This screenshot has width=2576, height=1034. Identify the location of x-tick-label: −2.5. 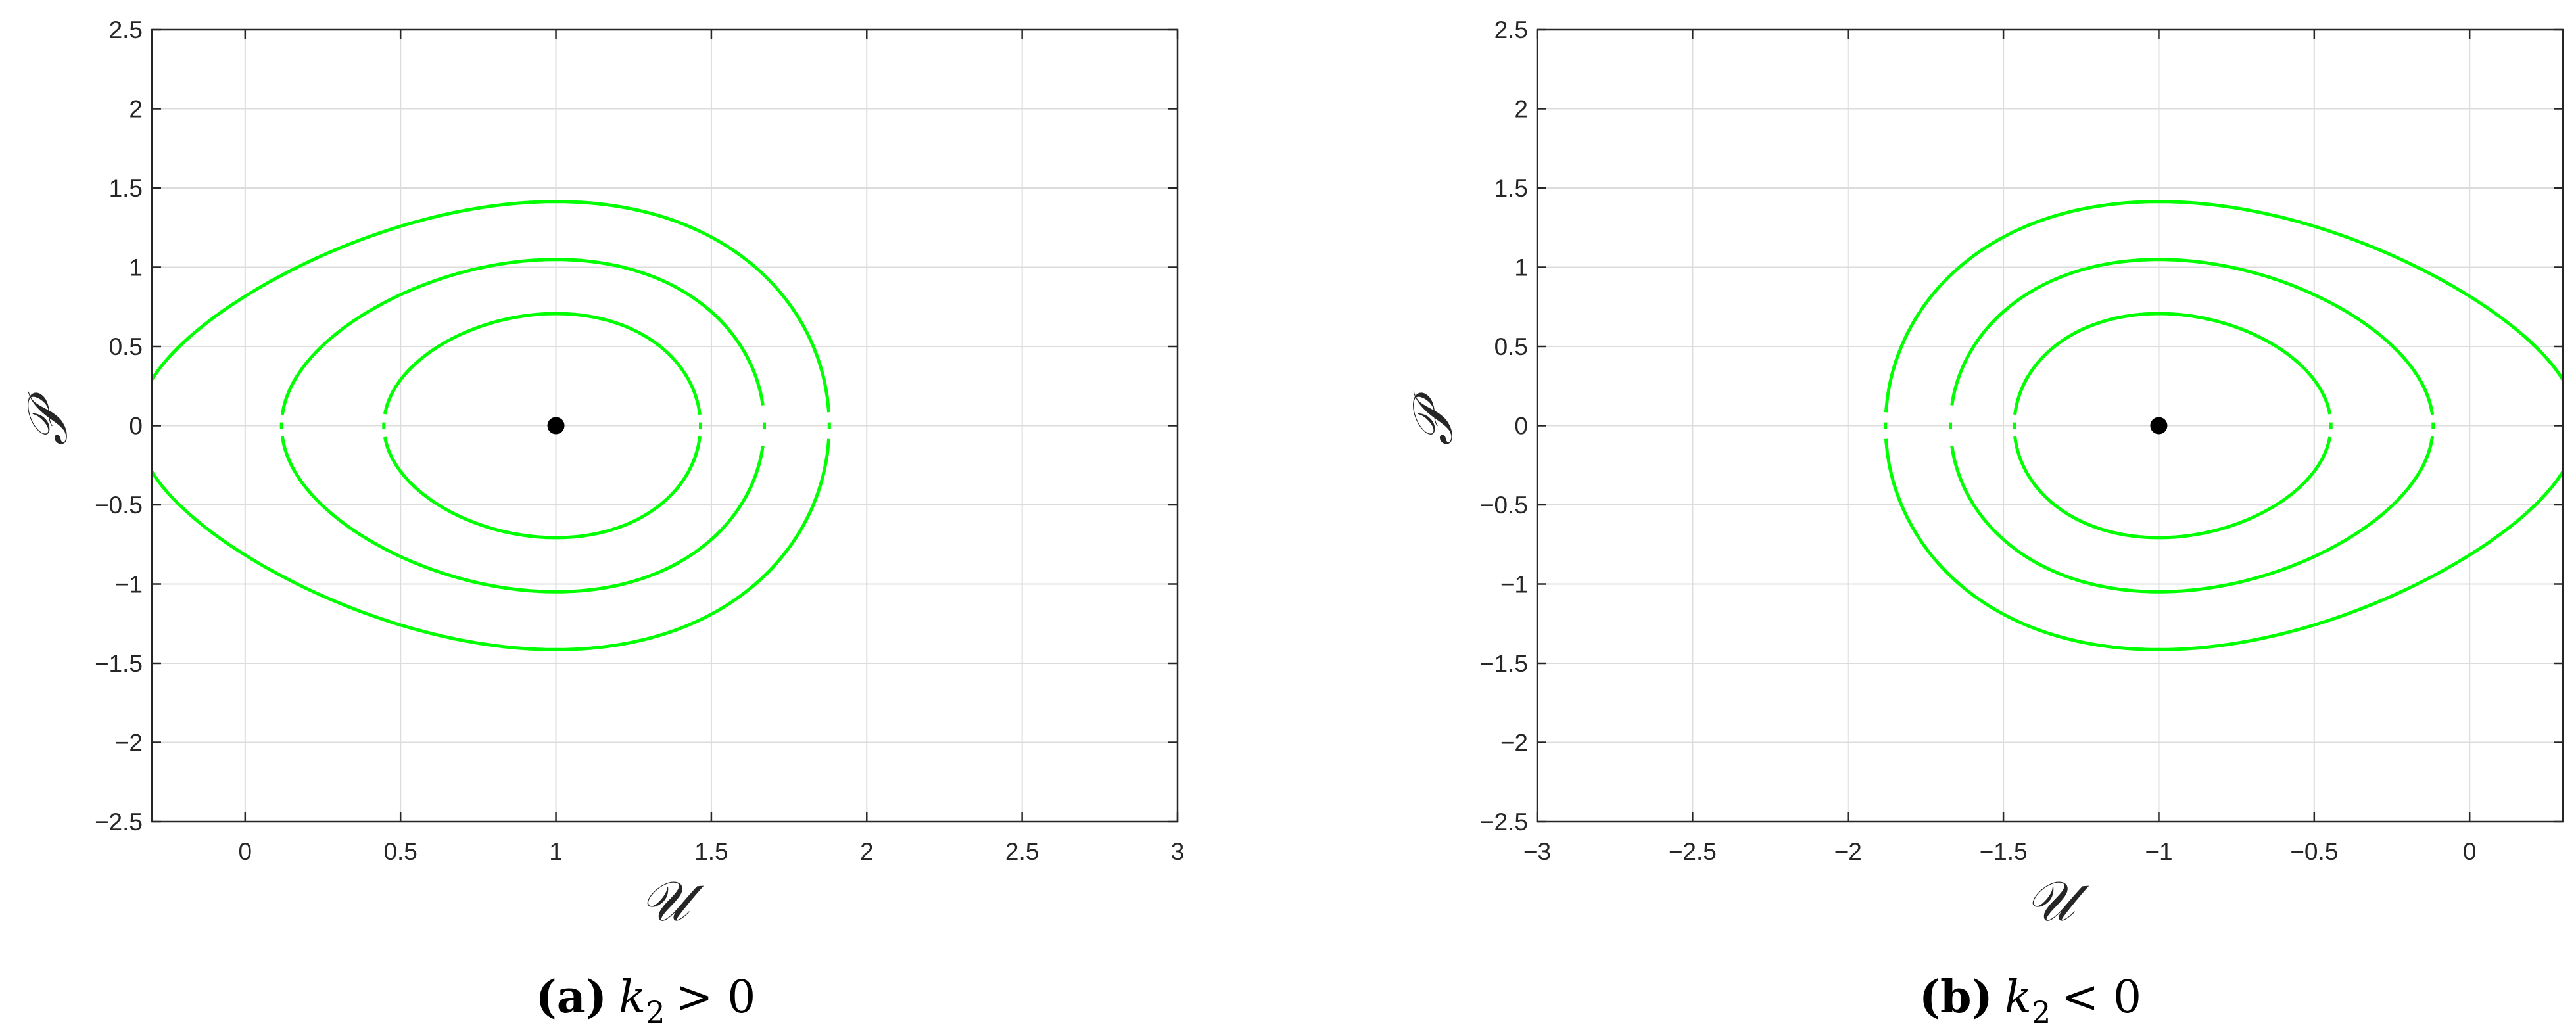
(1693, 851).